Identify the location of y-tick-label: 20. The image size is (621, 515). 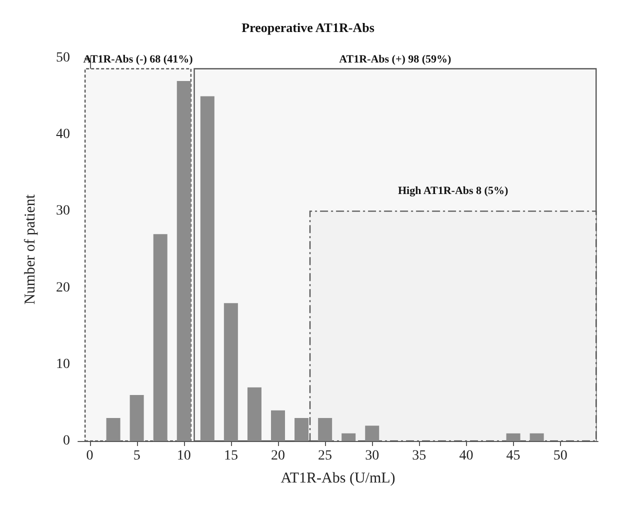
(63, 288).